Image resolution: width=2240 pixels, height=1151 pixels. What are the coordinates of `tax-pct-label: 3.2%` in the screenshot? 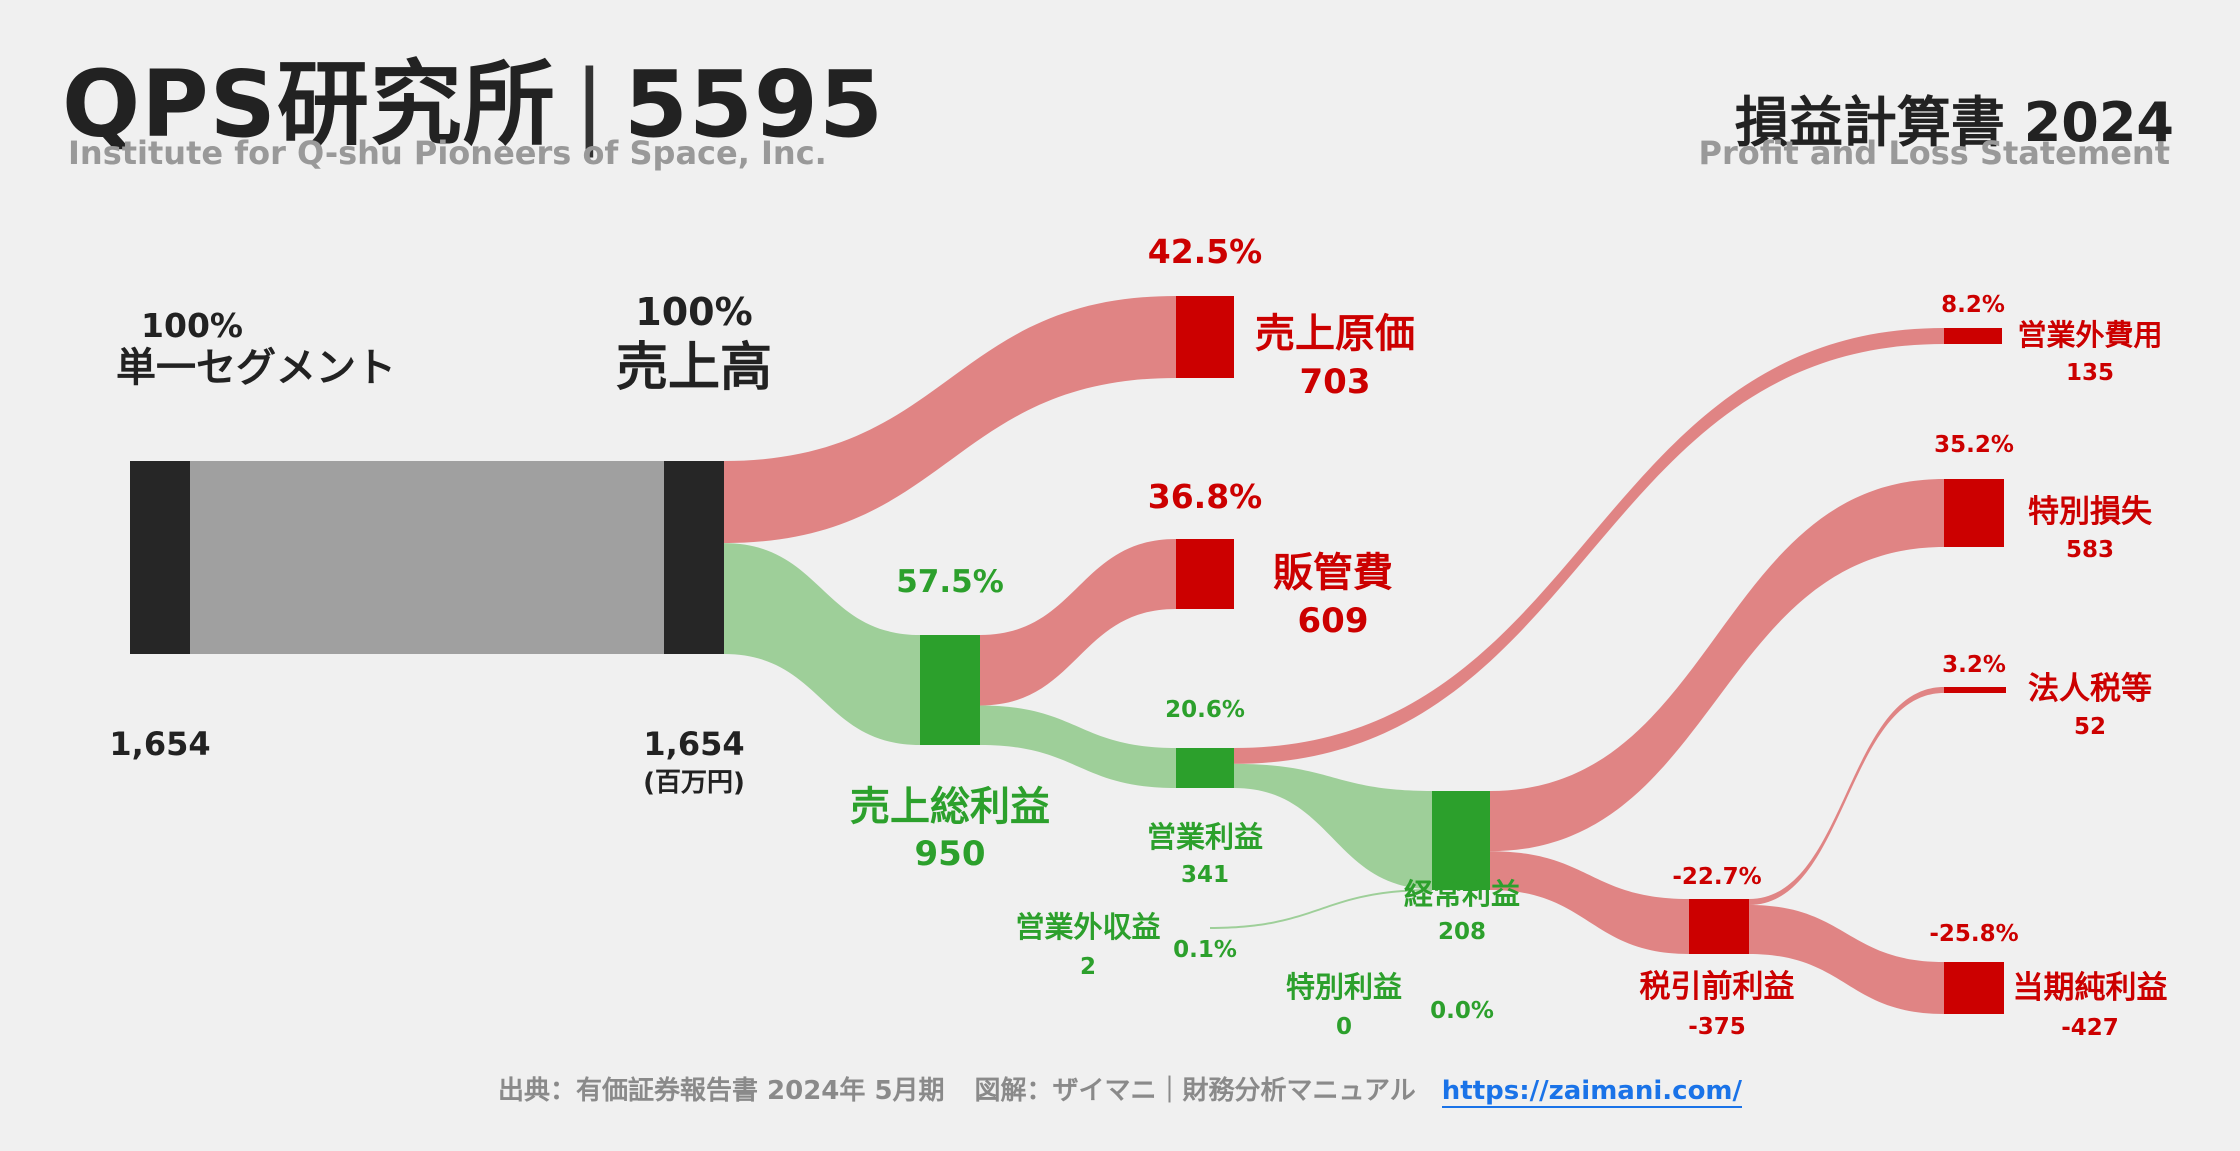 It's located at (1974, 665).